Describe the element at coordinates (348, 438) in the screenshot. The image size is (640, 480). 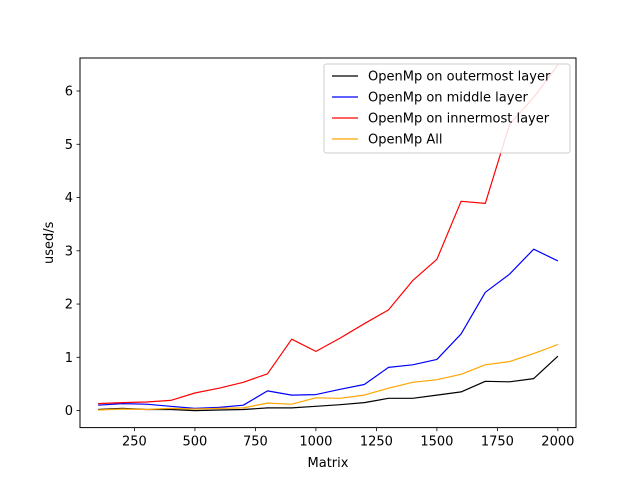
I see `x-axis-ticks: 250 500 750 1000 1250 1500 1750 2000` at that location.